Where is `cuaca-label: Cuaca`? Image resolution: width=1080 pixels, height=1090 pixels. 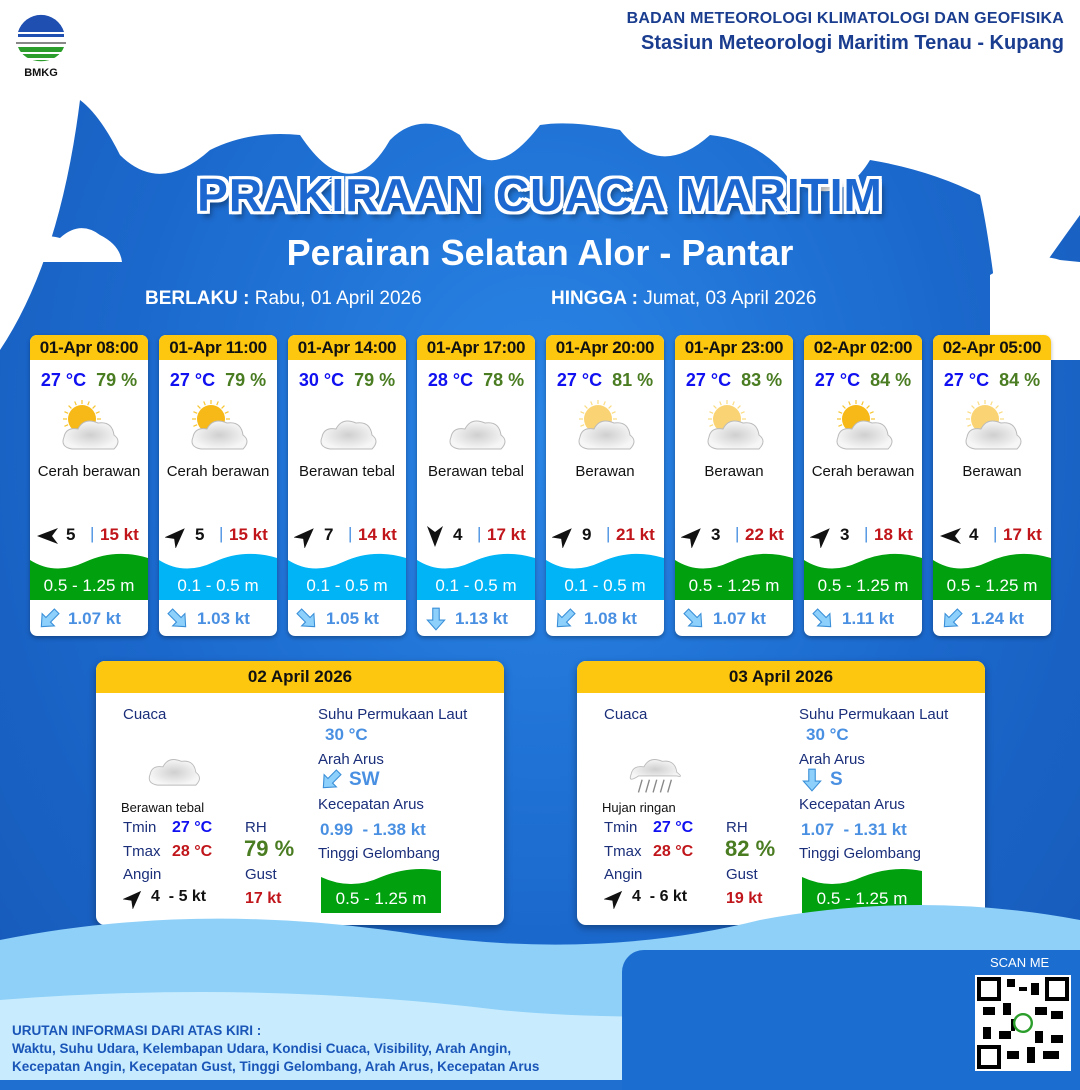
cuaca-label: Cuaca is located at coordinates (145, 714).